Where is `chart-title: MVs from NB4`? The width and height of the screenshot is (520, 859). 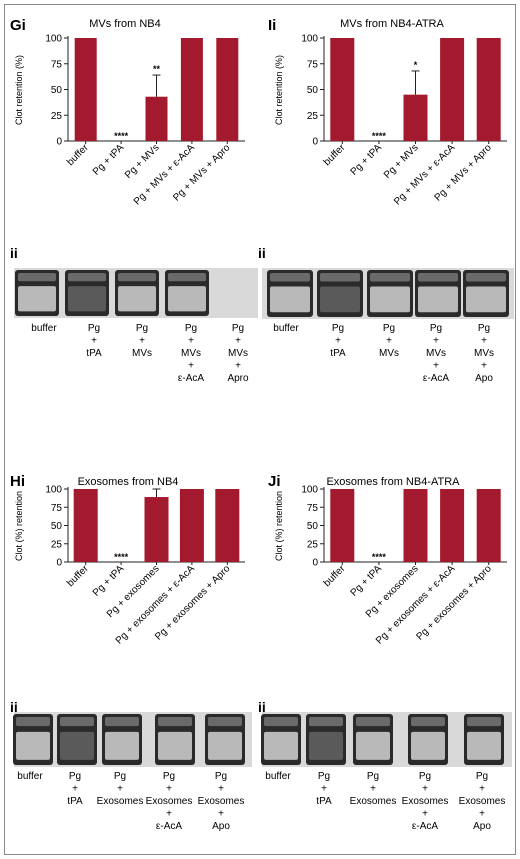 chart-title: MVs from NB4 is located at coordinates (125, 24).